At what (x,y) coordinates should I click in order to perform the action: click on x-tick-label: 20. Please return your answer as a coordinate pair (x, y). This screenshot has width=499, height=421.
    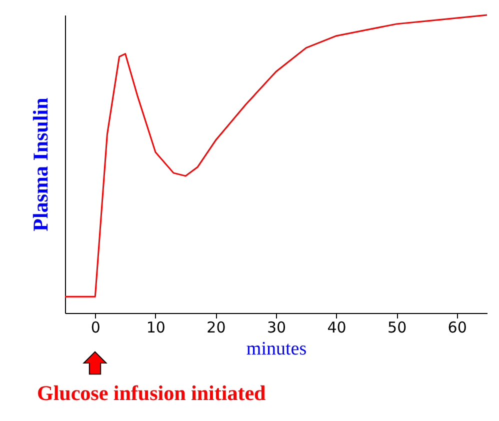
    Looking at the image, I should click on (216, 327).